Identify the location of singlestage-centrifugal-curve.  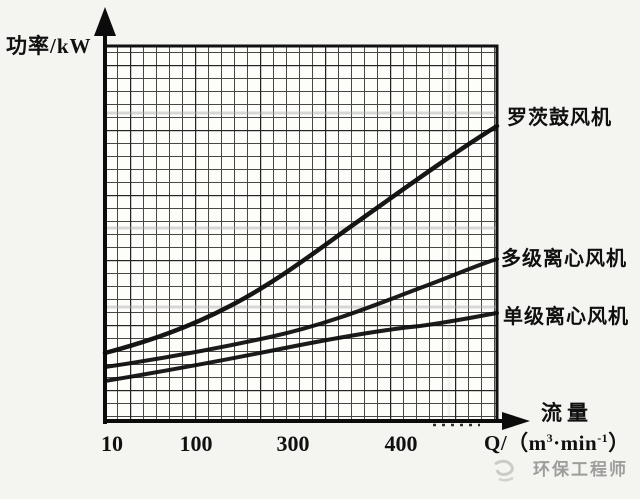
(301, 347).